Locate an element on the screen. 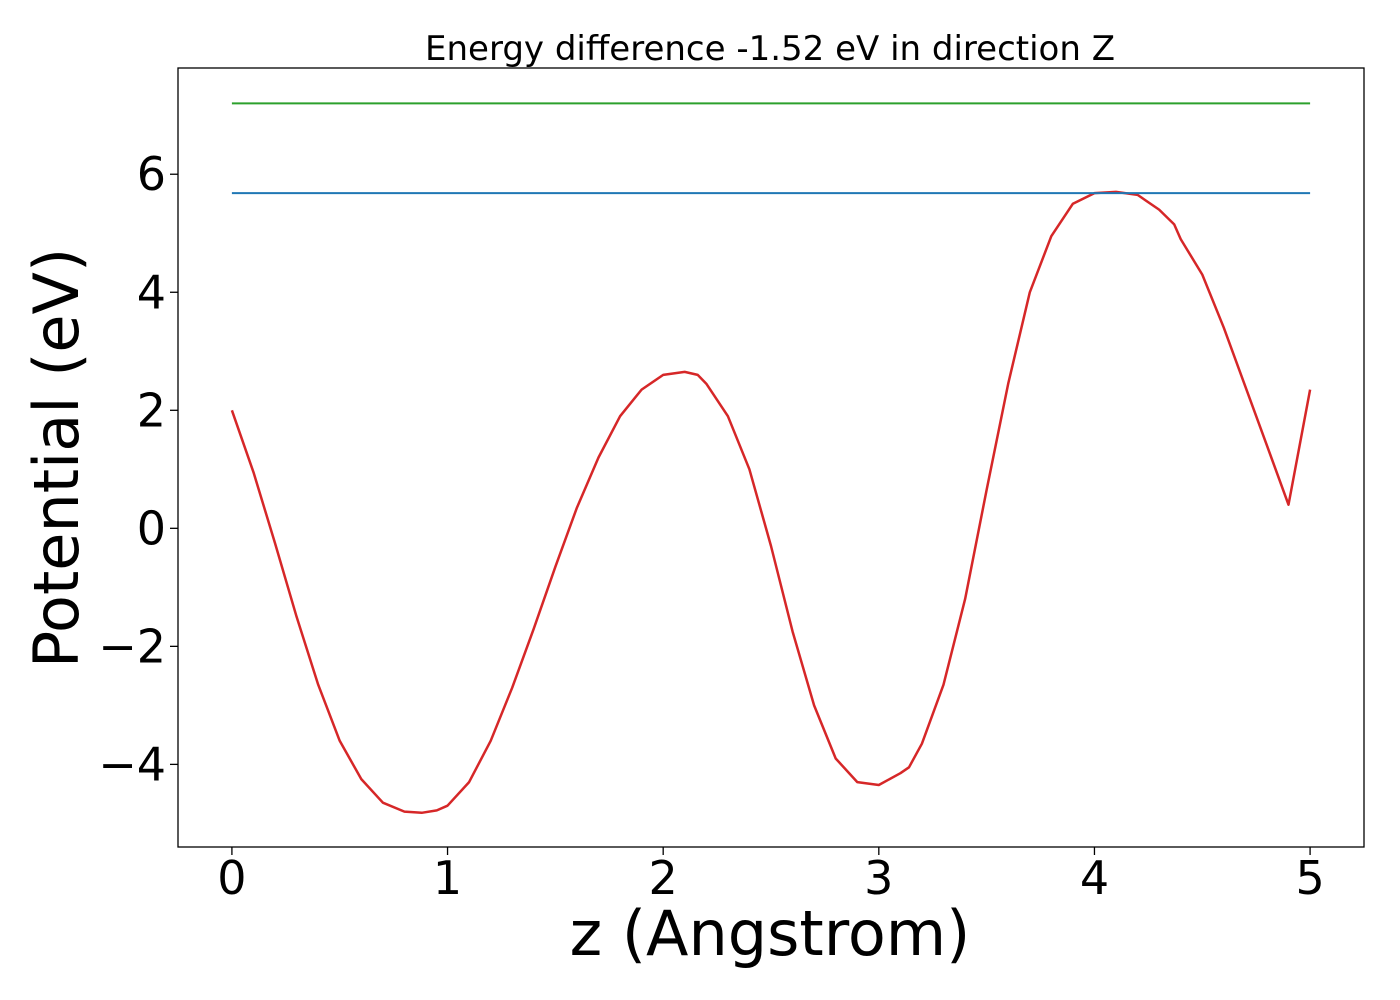 Image resolution: width=1400 pixels, height=1000 pixels. y-tick-label: 4 is located at coordinates (151, 292).